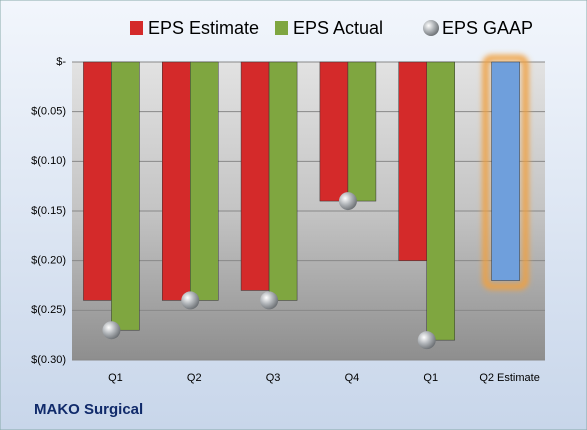  Describe the element at coordinates (48, 261) in the screenshot. I see `y-tick-label: $(0.20)` at that location.